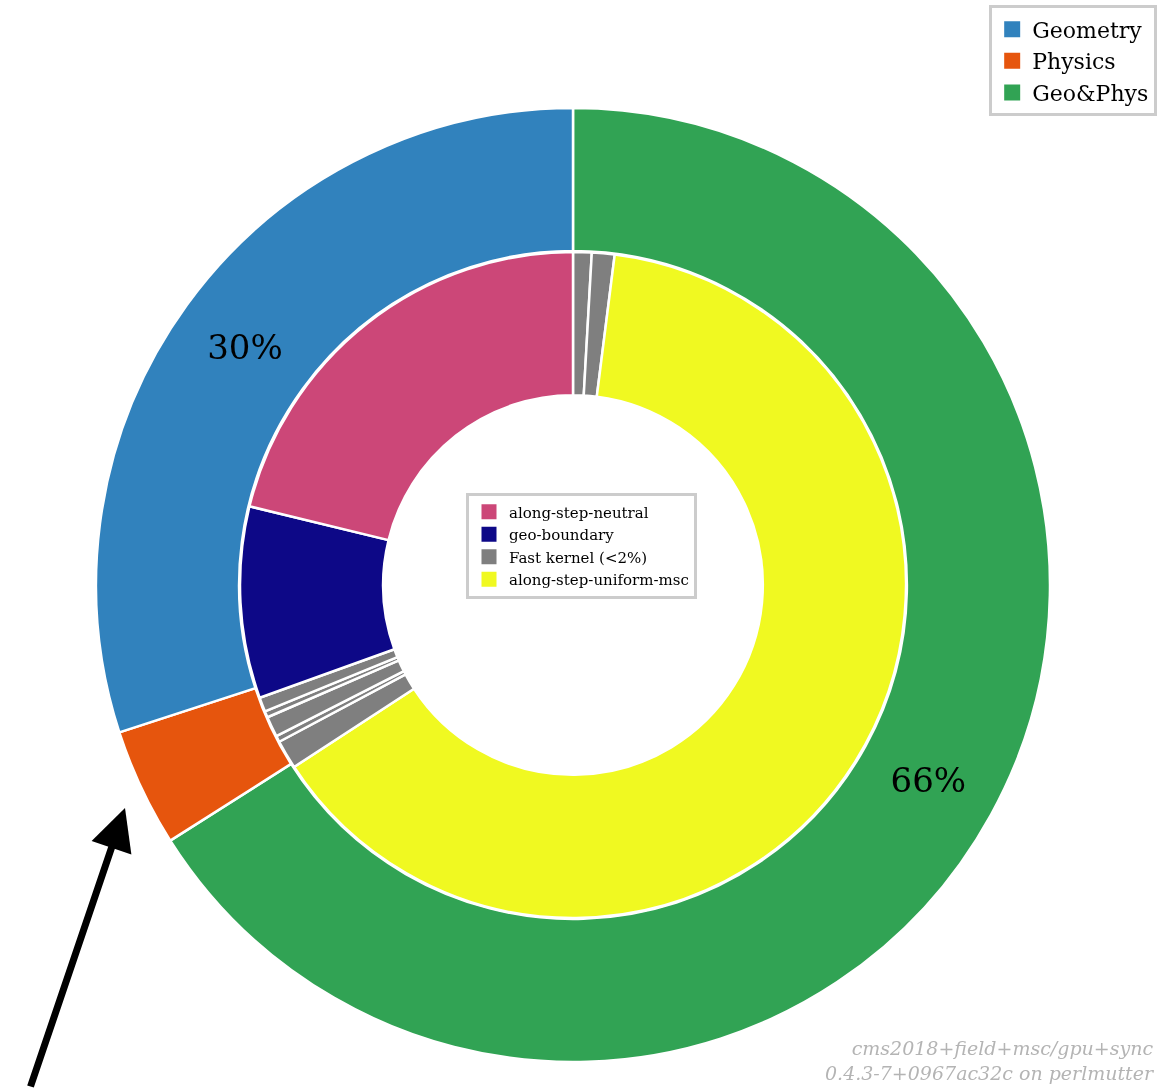 The width and height of the screenshot is (1163, 1091). Describe the element at coordinates (1002, 1048) in the screenshot. I see `text: cms2018+field+msc/gpu+sync` at that location.